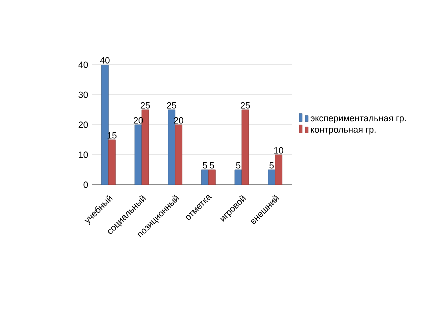 The image size is (438, 322). What do you see at coordinates (358, 120) in the screenshot?
I see `legend-label: экспериментальная гр.` at bounding box center [358, 120].